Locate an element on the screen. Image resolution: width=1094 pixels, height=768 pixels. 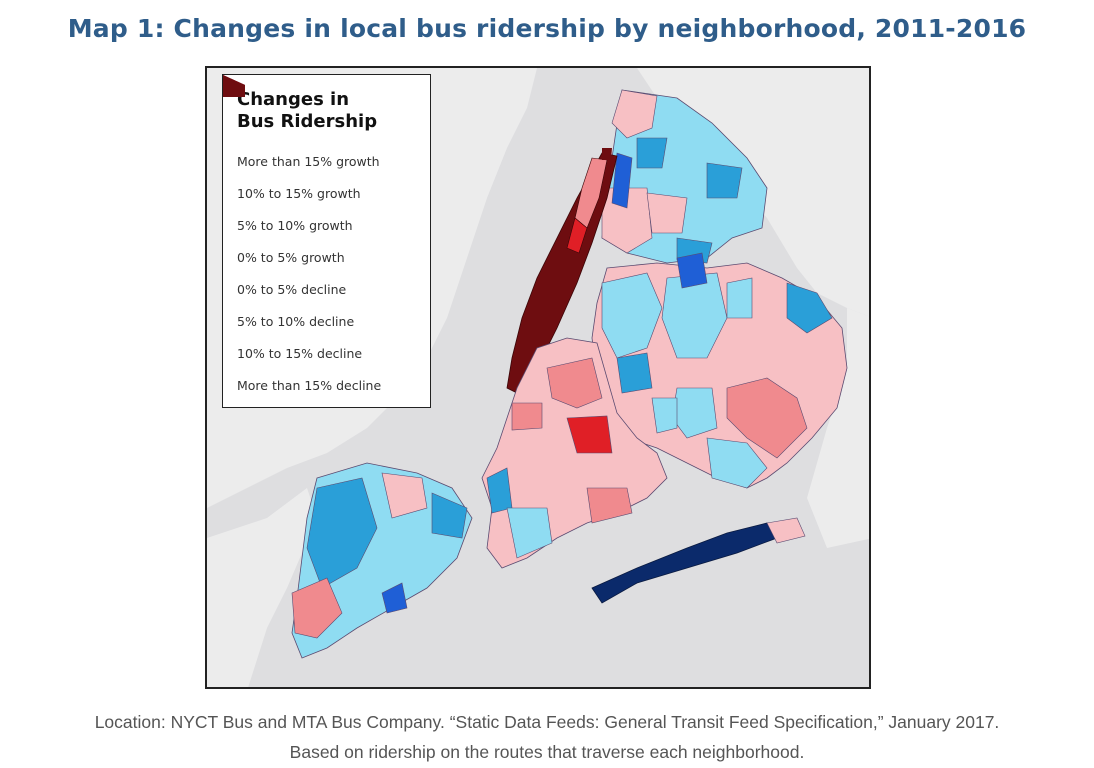
legend-item: 10% to 15% decline is located at coordinates (320, 222).